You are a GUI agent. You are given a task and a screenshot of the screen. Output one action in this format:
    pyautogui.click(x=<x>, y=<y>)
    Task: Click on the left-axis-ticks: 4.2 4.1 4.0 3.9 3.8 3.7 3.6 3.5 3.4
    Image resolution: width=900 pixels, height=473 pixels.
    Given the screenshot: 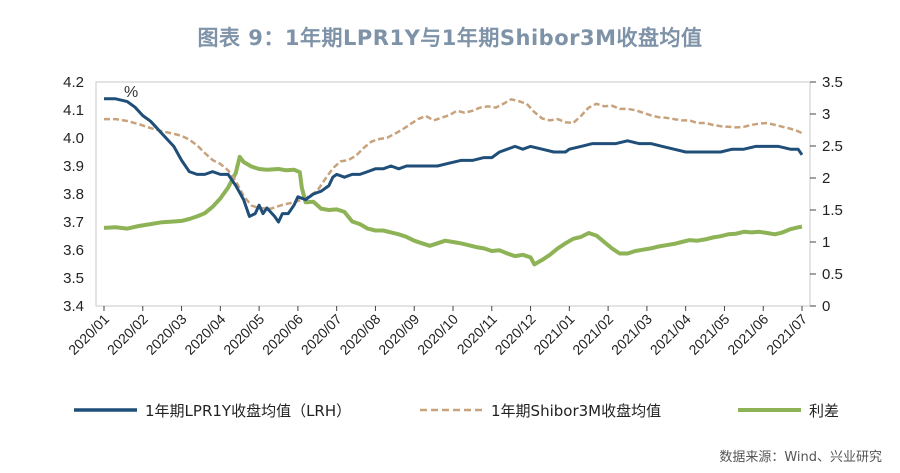 What is the action you would take?
    pyautogui.click(x=73, y=194)
    